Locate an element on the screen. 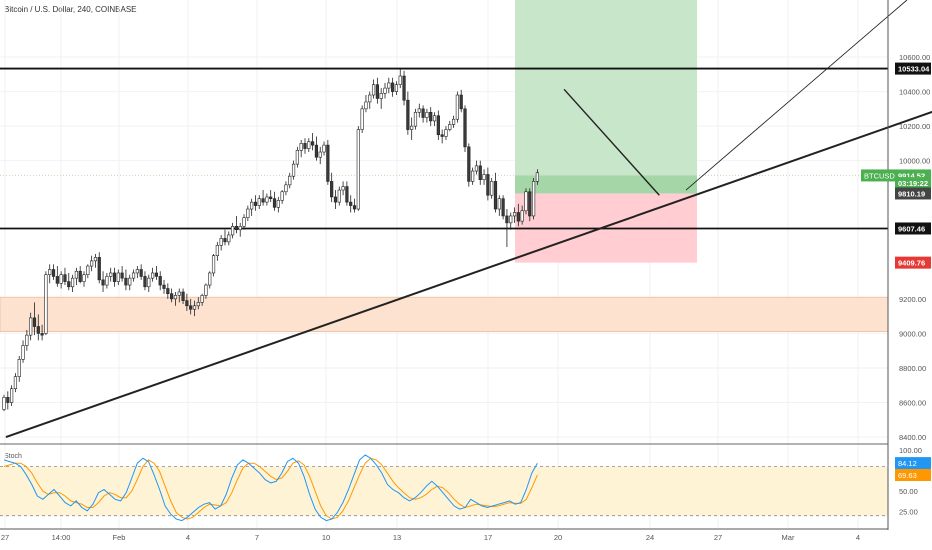 This screenshot has height=550, width=932. y-tick-label: 10400.00 is located at coordinates (914, 92).